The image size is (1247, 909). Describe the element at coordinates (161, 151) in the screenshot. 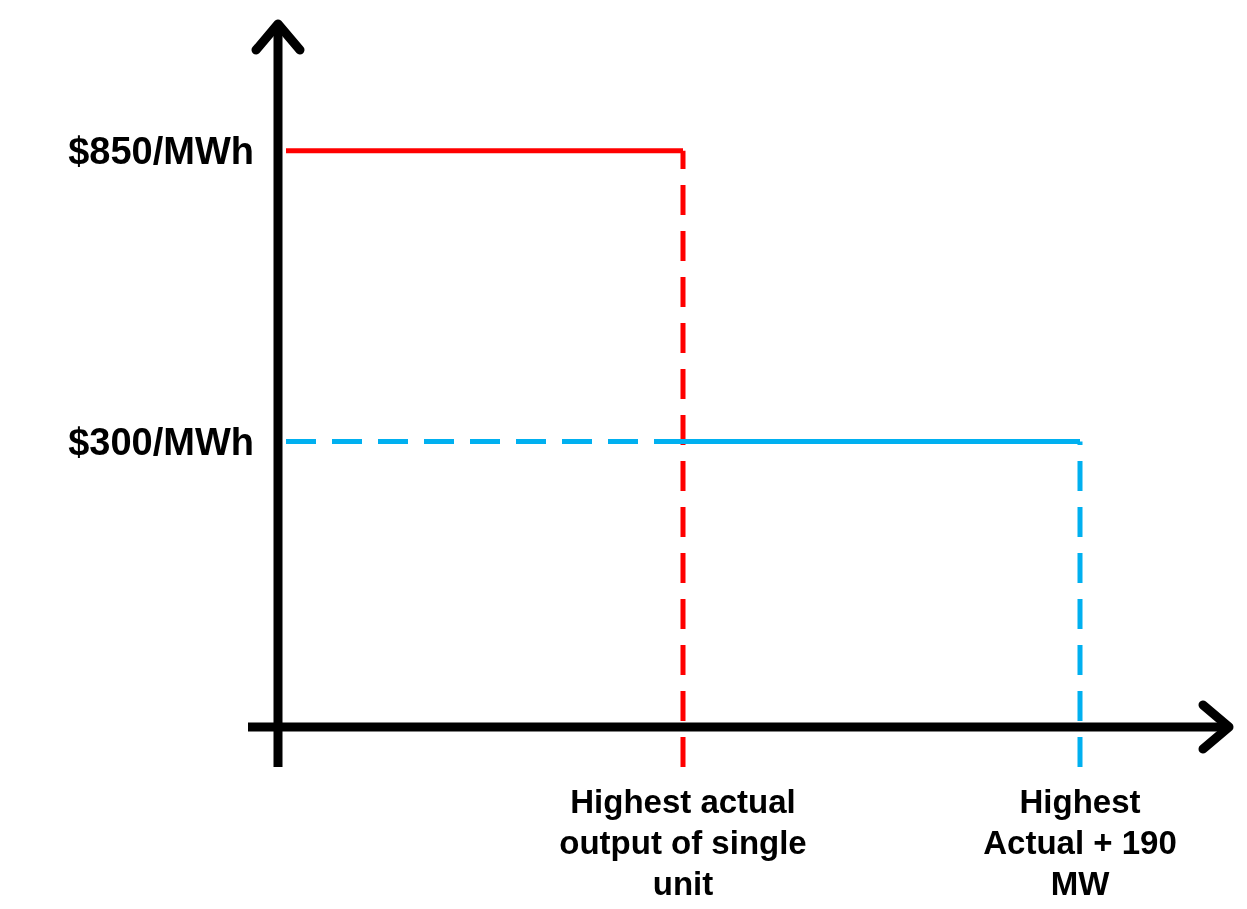

I see `y-tick-label: $850/MWh` at that location.